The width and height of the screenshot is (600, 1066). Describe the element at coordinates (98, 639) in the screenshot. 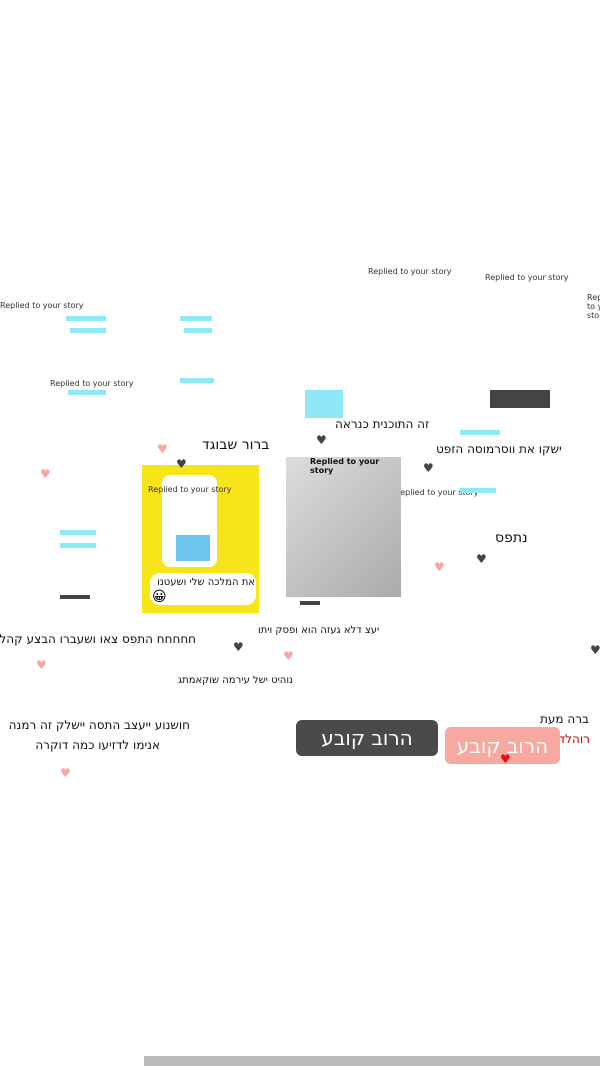

I see `caption-line: חחחחח התפס צאו ושעברו הבצע קהלו` at that location.